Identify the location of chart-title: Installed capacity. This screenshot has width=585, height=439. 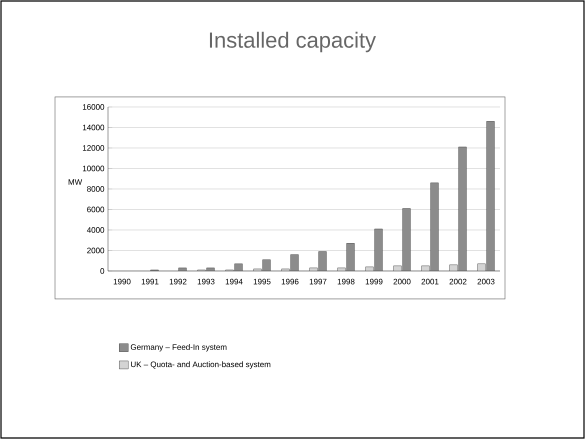
(293, 42).